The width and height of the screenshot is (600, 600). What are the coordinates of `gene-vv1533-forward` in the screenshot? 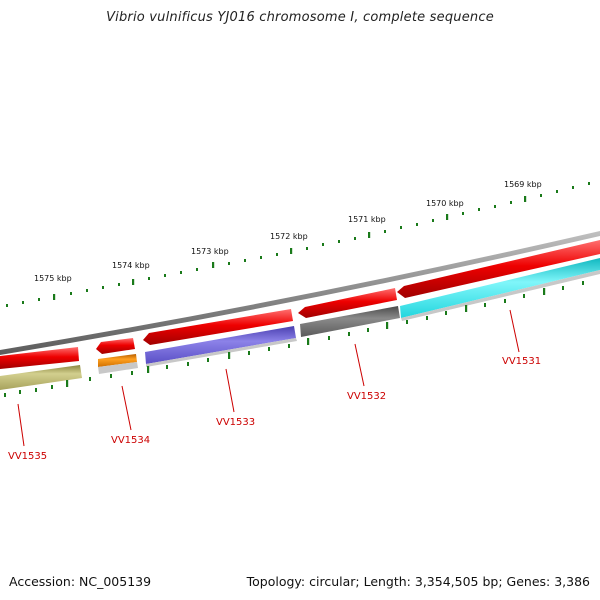 It's located at (218, 327).